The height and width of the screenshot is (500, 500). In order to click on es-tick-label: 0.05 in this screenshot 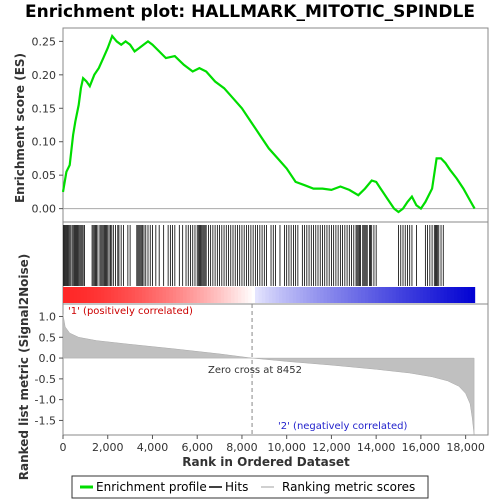, I will do `click(44, 175)`.